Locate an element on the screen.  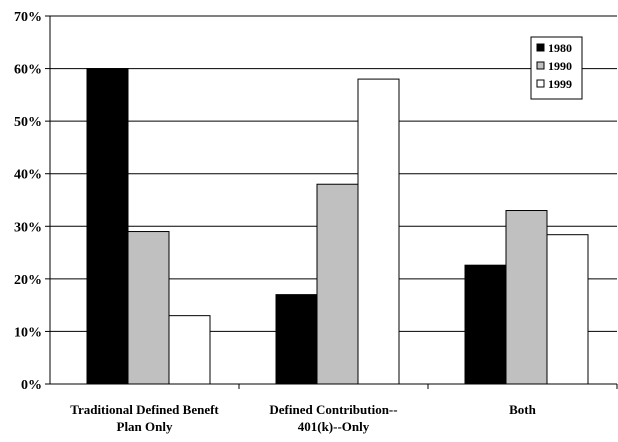
y-tick-label: 70% is located at coordinates (28, 17).